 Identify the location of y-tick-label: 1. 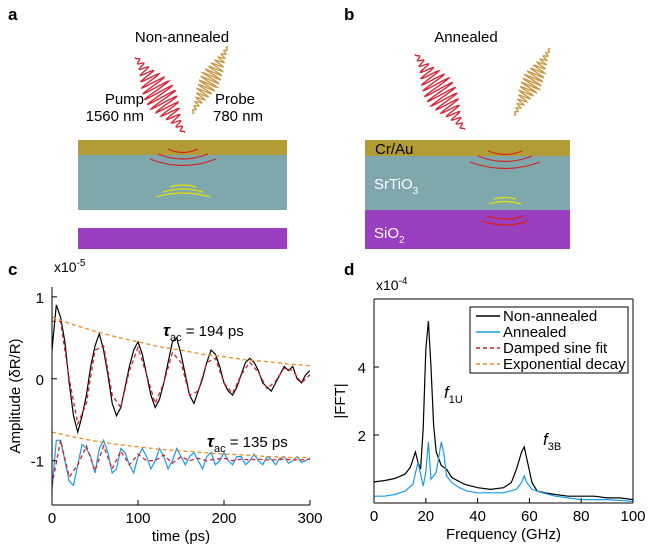
(40, 298).